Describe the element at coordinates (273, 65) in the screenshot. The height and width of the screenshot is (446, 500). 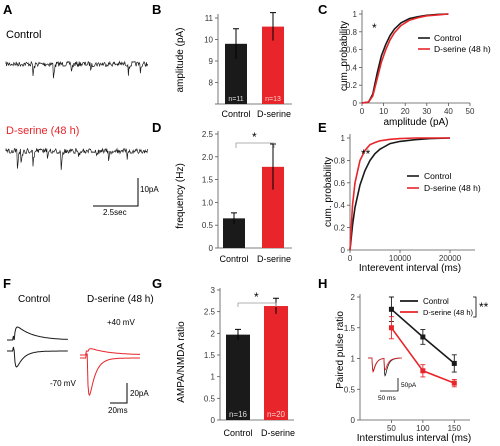
I see `panel-b-bar-dserine` at that location.